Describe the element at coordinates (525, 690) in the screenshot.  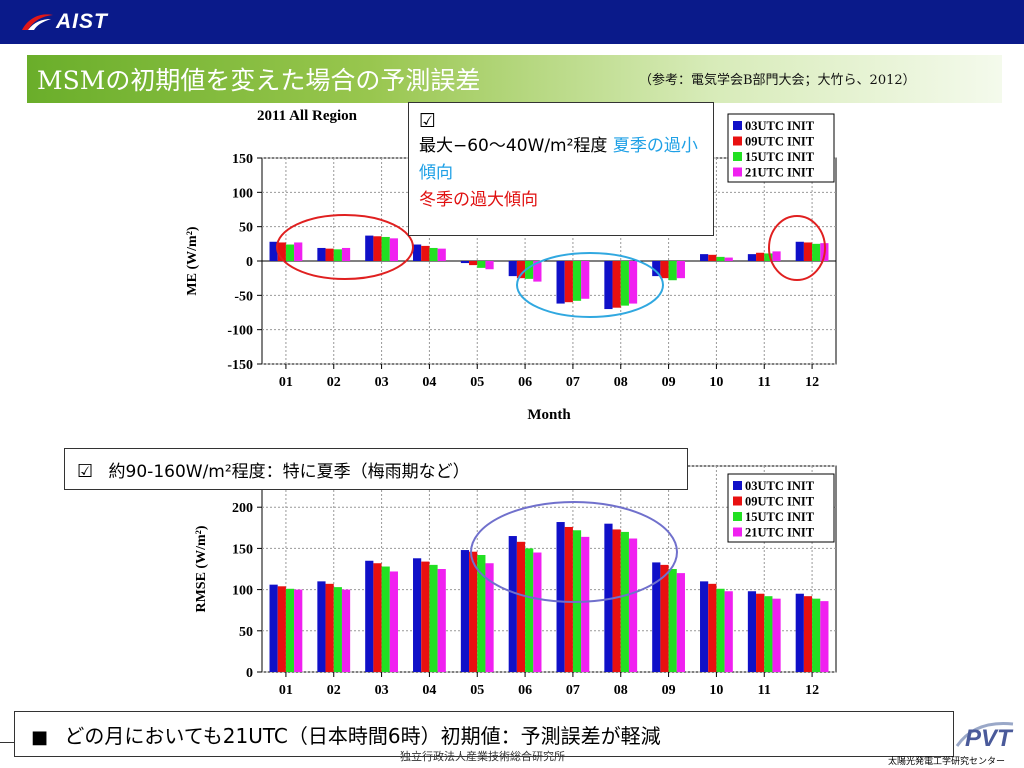
I see `x-tick-label: 06` at that location.